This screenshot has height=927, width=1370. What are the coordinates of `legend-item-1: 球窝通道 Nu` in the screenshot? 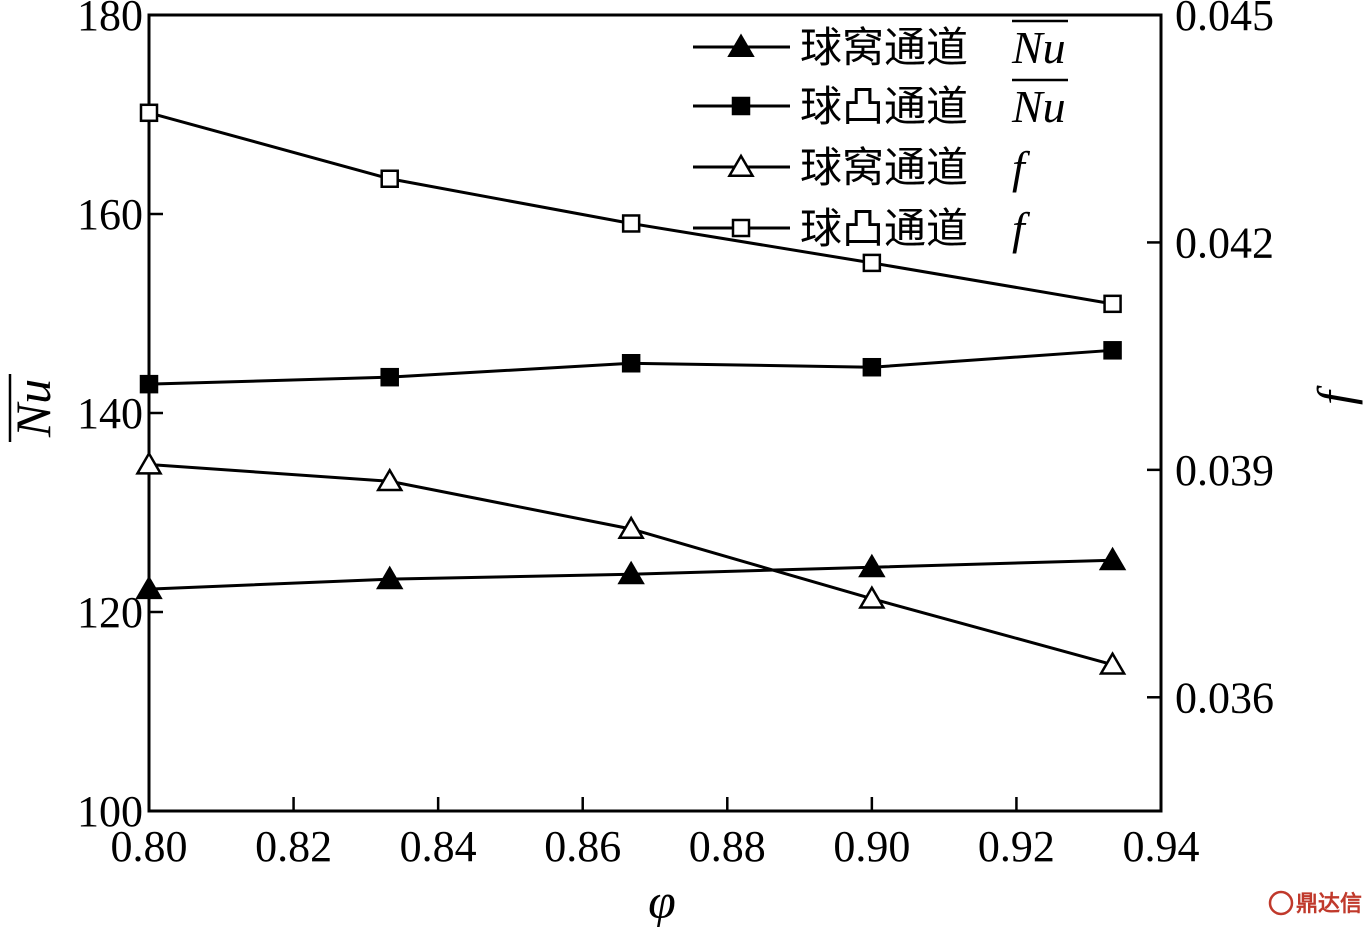 It's located at (880, 46).